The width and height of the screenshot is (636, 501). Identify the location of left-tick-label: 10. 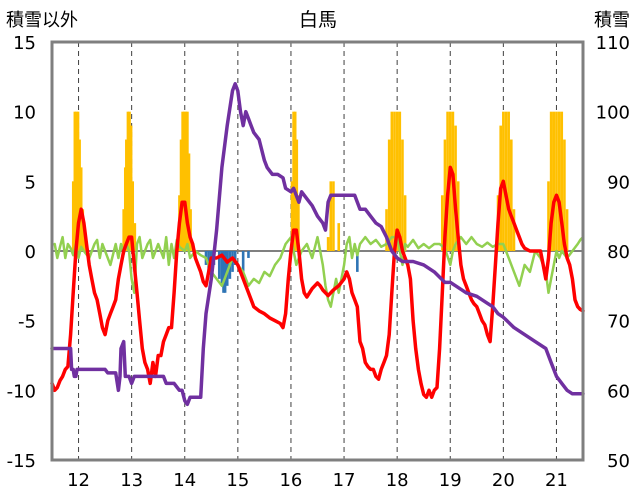
(24, 113).